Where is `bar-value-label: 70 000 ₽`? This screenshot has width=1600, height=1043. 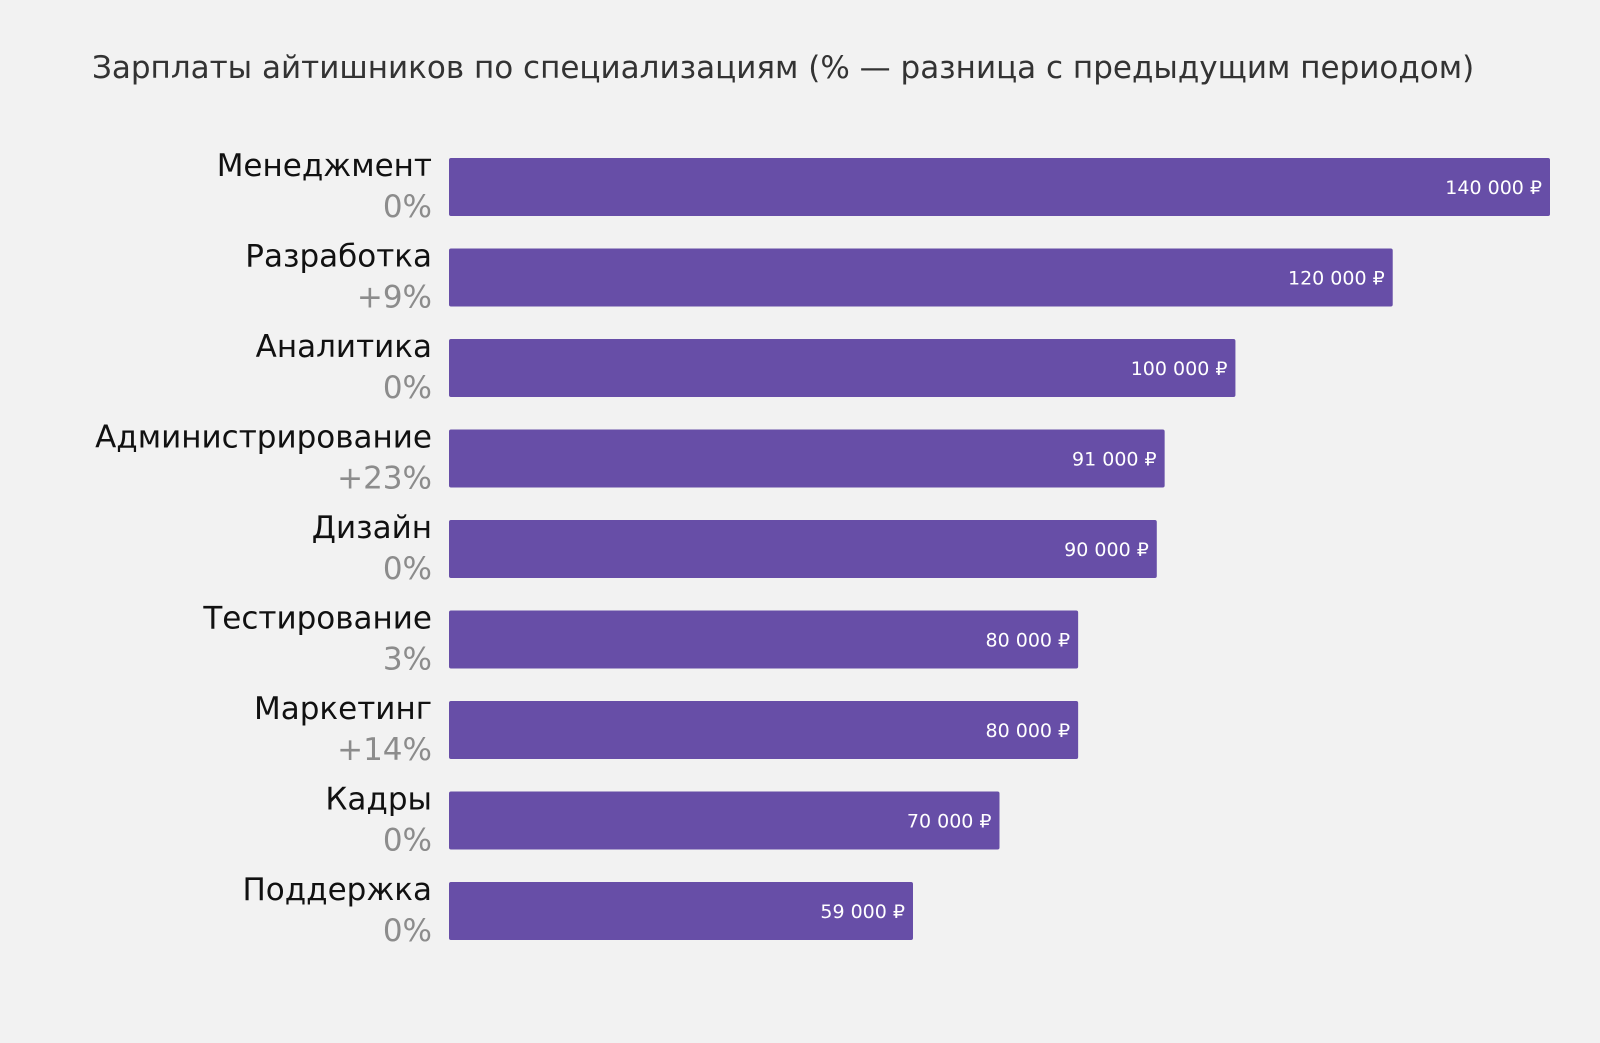 bar-value-label: 70 000 ₽ is located at coordinates (949, 822).